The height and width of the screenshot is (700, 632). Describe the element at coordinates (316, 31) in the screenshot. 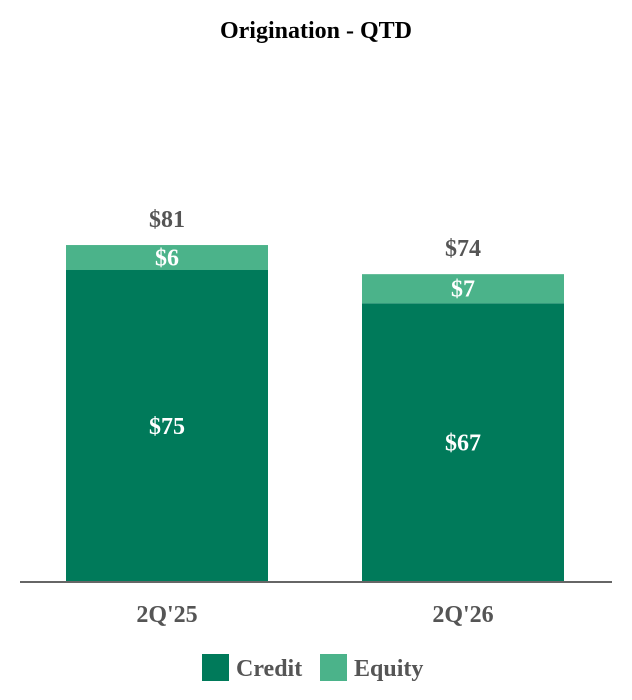

I see `chart-title: Origination - QTD` at that location.